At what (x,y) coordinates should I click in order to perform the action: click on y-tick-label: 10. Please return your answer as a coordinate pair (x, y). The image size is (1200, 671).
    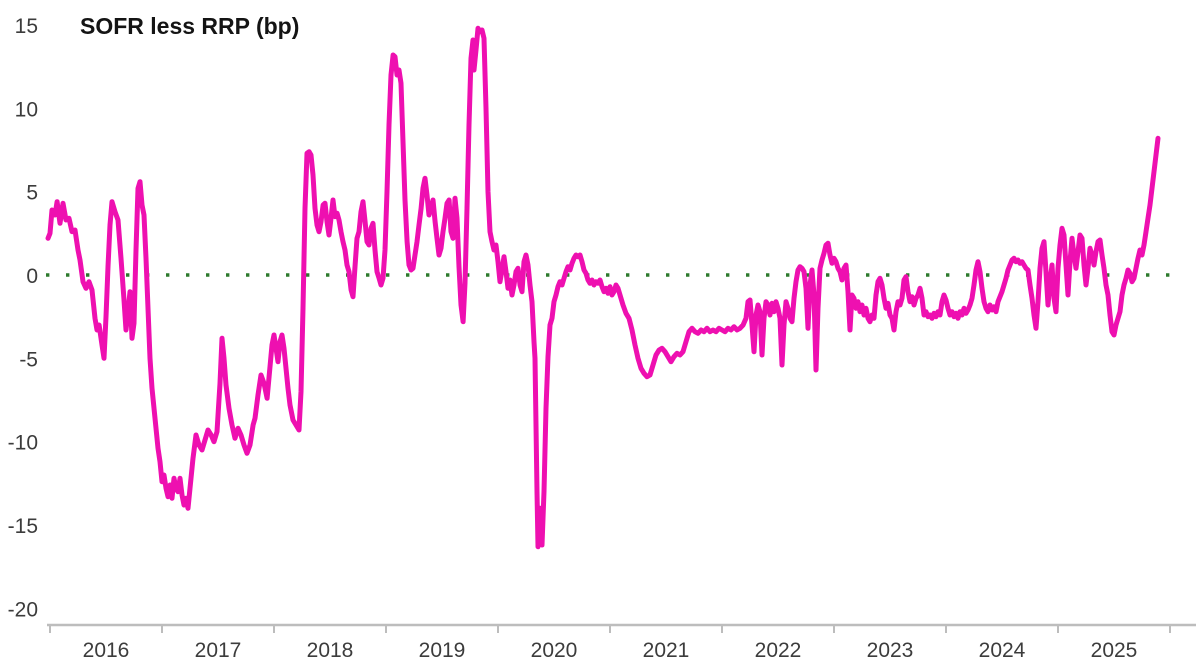
    Looking at the image, I should click on (26, 109).